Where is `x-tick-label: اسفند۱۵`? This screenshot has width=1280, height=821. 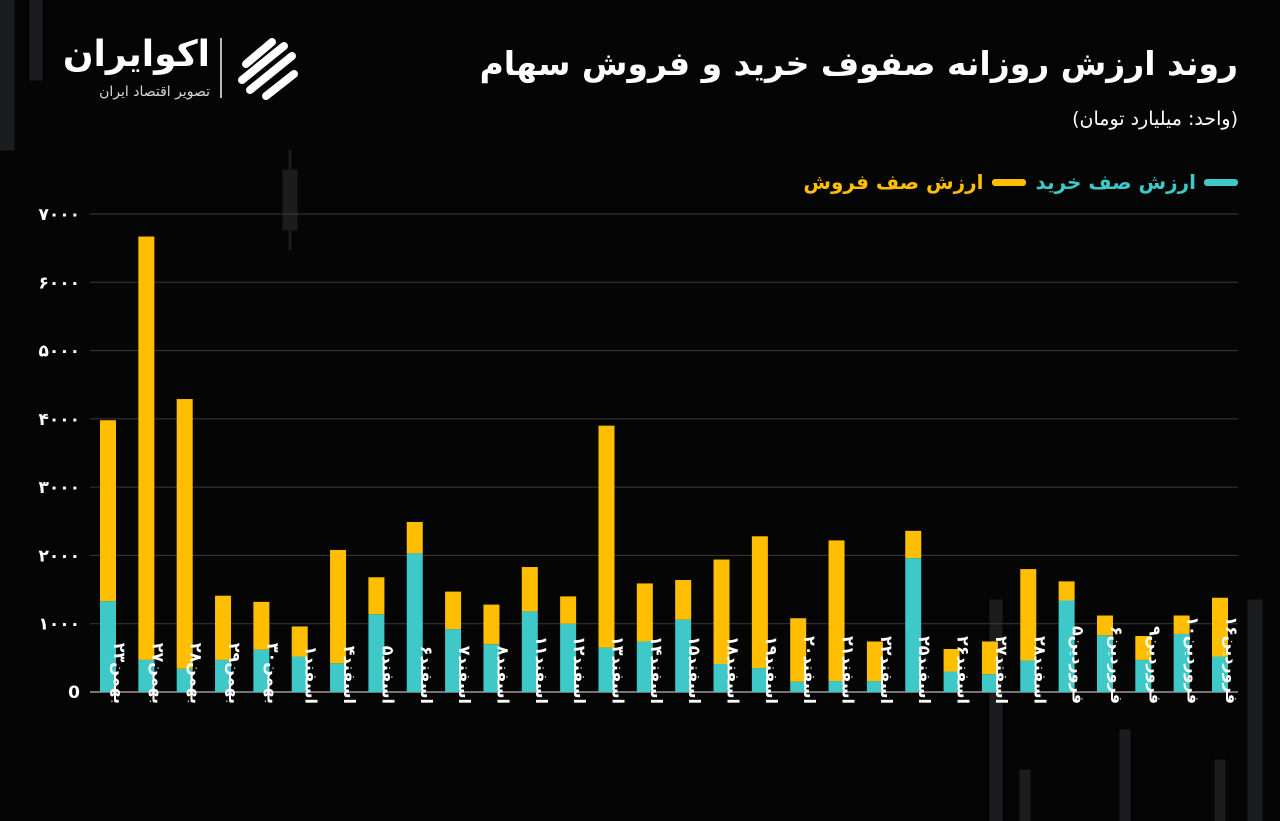
x-tick-label: اسفند۱۵ is located at coordinates (694, 670).